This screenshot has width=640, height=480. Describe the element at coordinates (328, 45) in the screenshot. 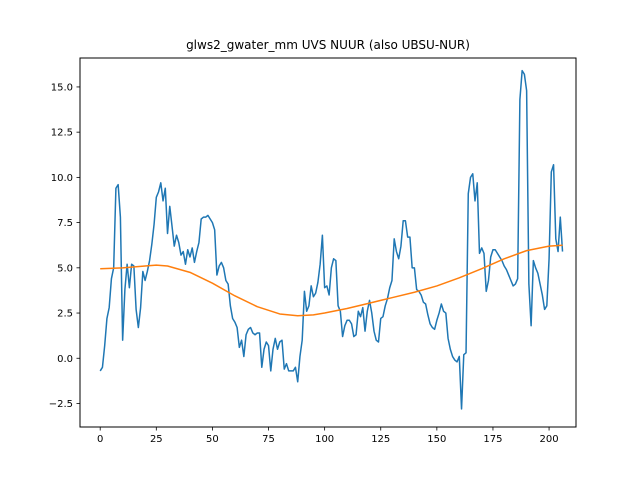

I see `chart-title: glws2_gwater_mm UVS NUUR (also UBSU-NUR)` at that location.